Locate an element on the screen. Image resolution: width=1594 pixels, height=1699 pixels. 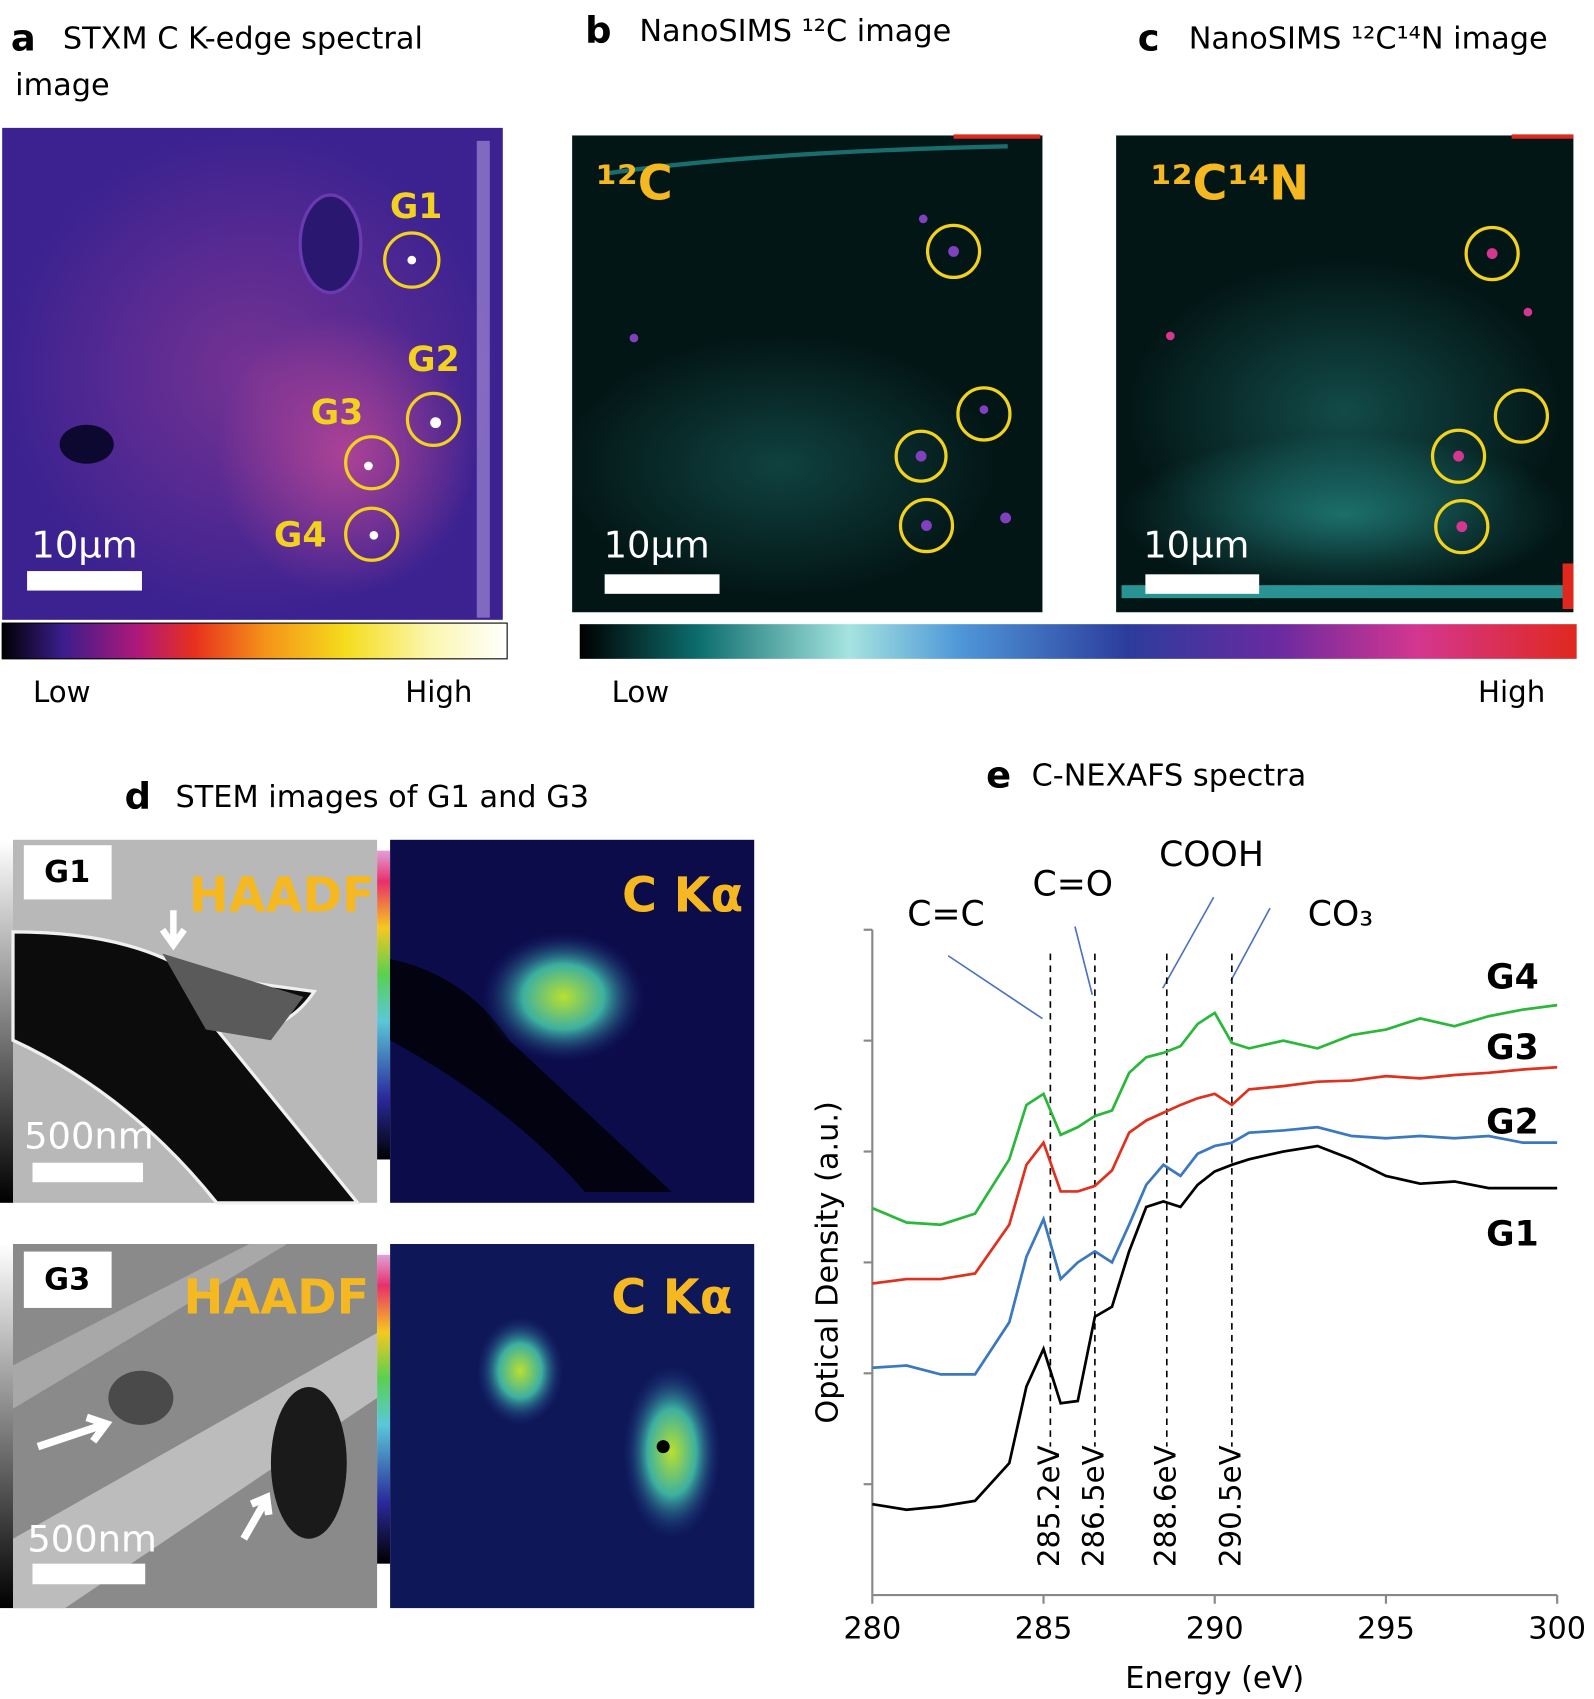
panel-title: STEM images of G1 and G3 is located at coordinates (382, 797).